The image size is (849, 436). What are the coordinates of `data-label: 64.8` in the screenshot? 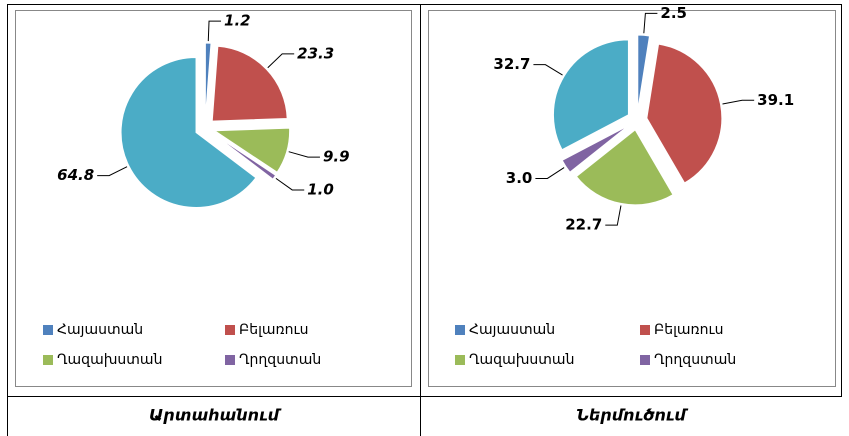 It's located at (75, 175).